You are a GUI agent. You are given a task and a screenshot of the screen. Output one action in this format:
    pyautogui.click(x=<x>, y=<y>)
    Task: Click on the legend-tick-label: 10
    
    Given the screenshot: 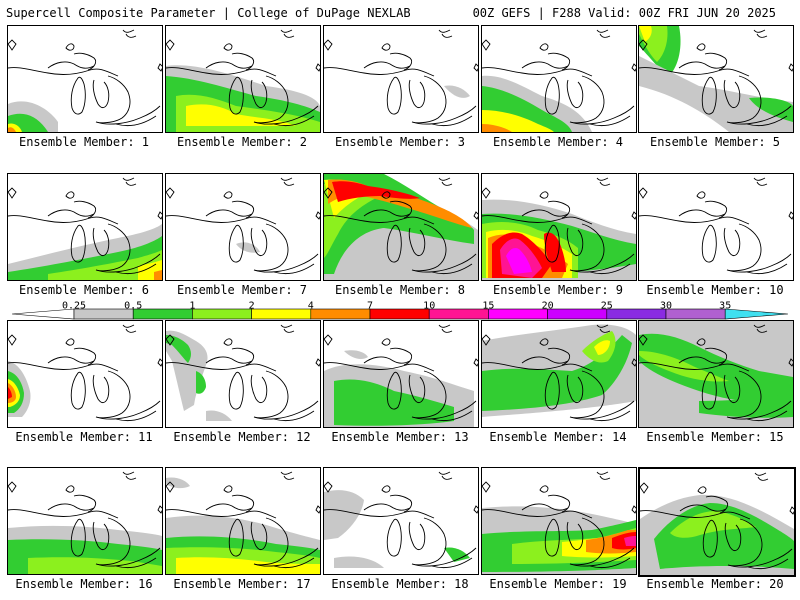 What is the action you would take?
    pyautogui.click(x=429, y=306)
    